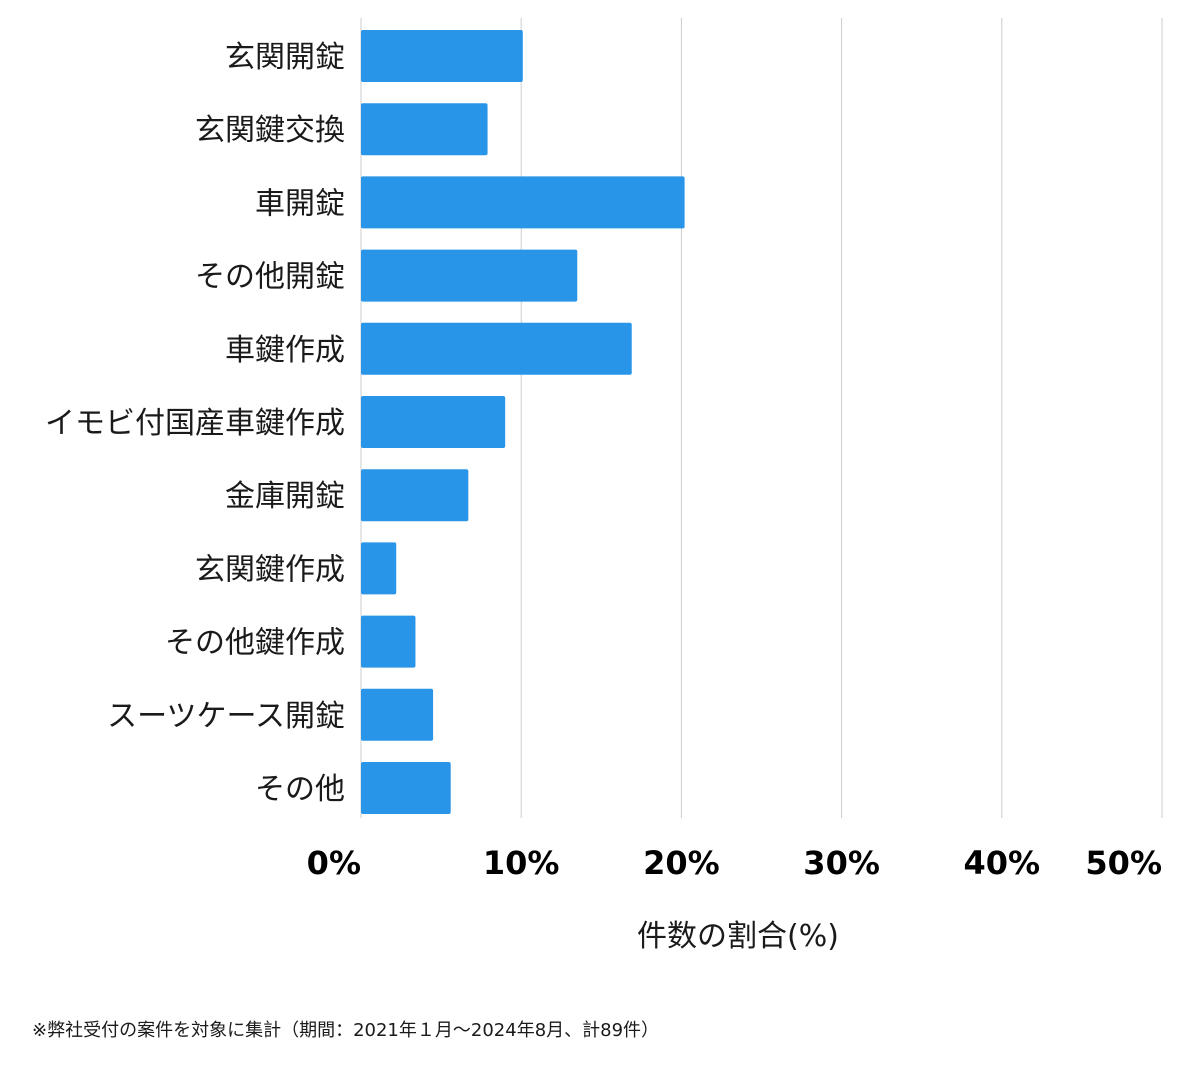  What do you see at coordinates (841, 863) in the screenshot?
I see `x-tick-label: 30%` at bounding box center [841, 863].